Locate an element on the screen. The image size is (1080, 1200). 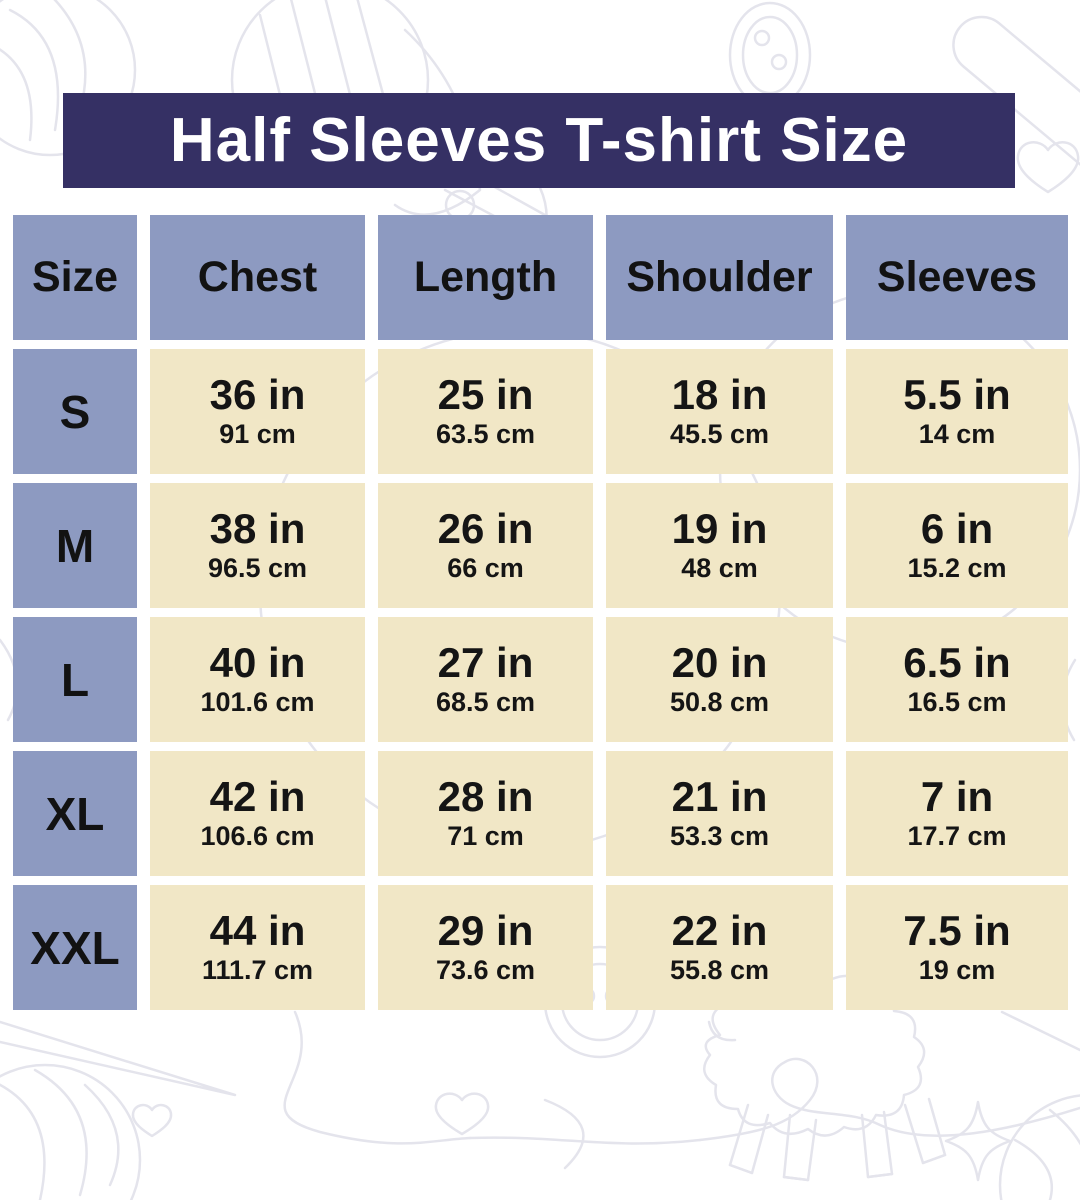
cell-m-chest: 38 in 96.5 cm is located at coordinates (257, 545).